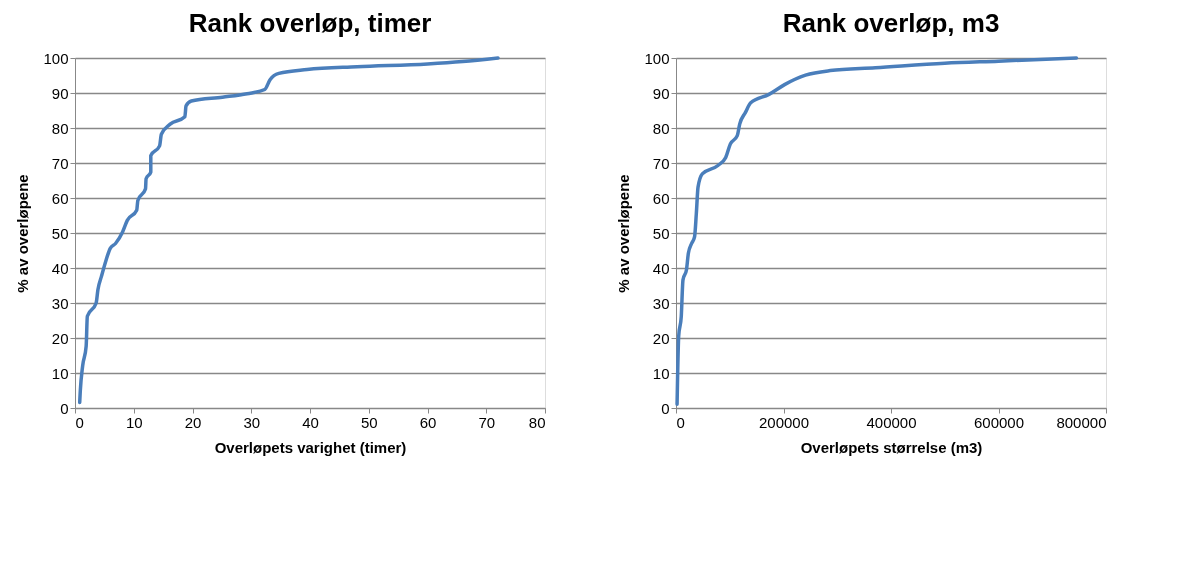 Image resolution: width=1203 pixels, height=566 pixels. Describe the element at coordinates (891, 23) in the screenshot. I see `chart-title: Rank overløp, m3` at that location.